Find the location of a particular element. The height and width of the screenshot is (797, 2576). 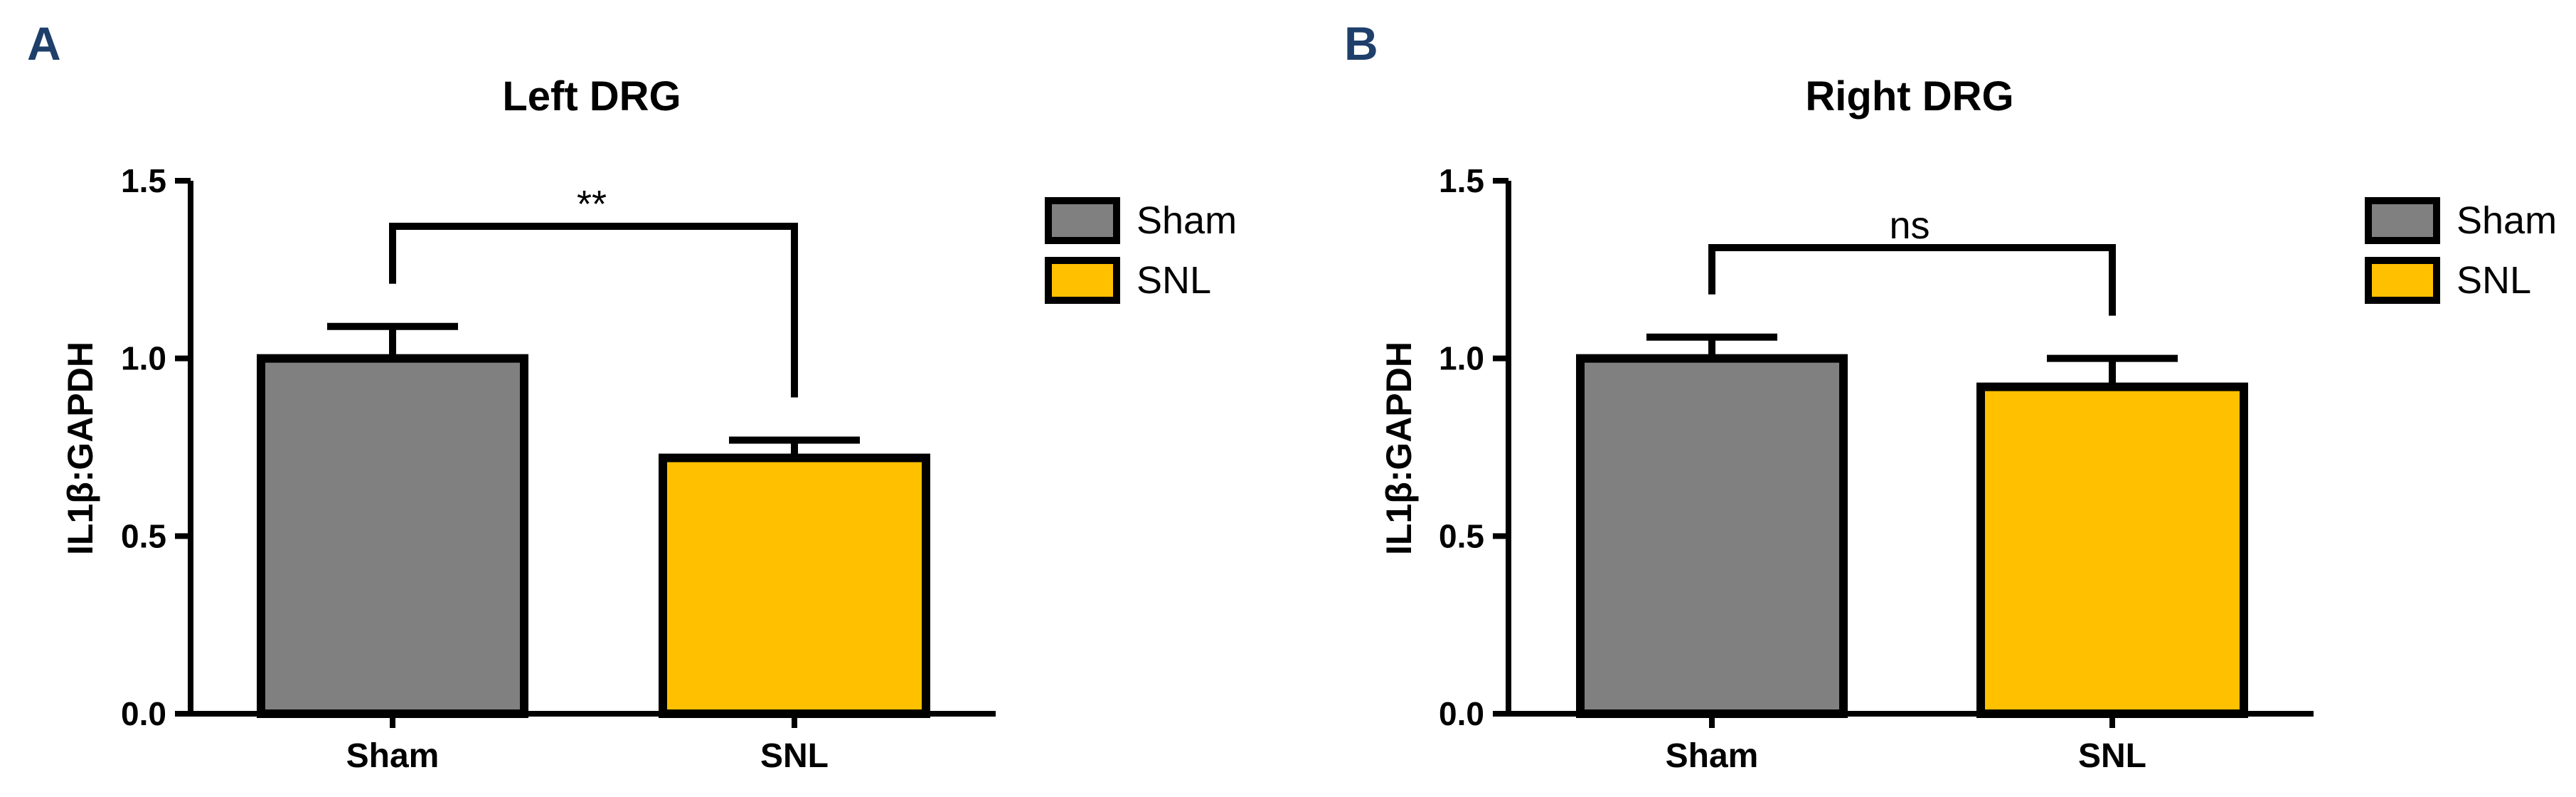

chart-title: Right DRG is located at coordinates (1909, 96).